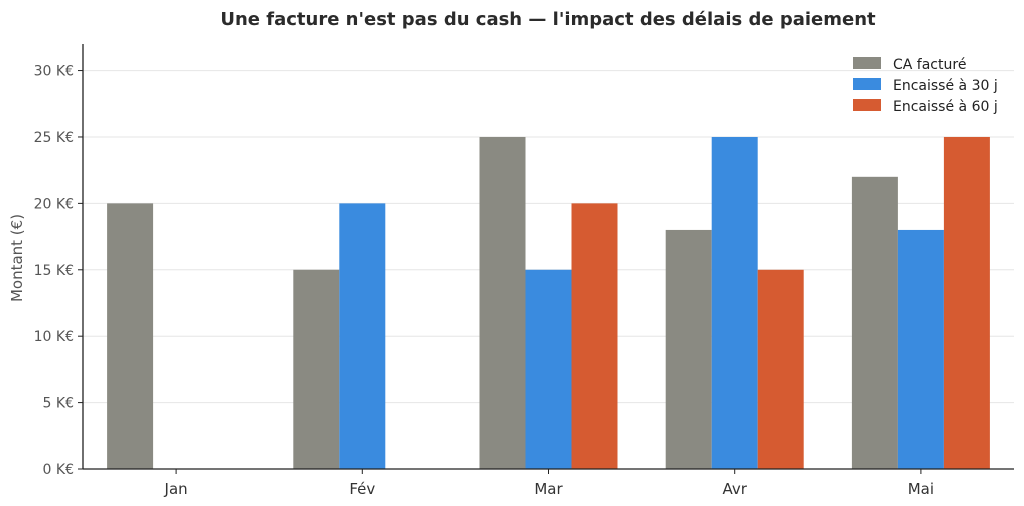 The image size is (1024, 506). What do you see at coordinates (58, 404) in the screenshot?
I see `y-tick-label: 5 K€` at bounding box center [58, 404].